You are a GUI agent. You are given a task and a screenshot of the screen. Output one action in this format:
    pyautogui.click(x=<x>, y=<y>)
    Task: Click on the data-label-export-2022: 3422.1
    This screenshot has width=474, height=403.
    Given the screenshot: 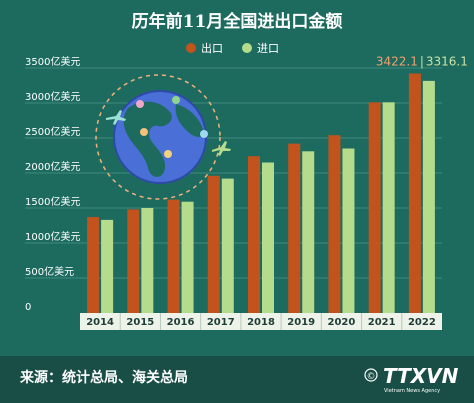 What is the action you would take?
    pyautogui.click(x=397, y=61)
    